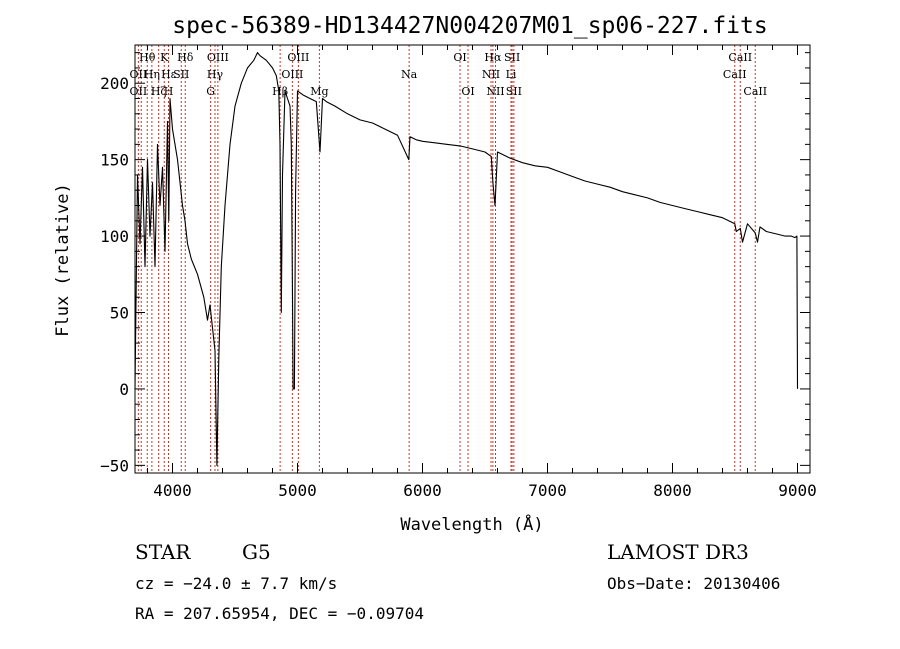  I want to click on line-label: Li, so click(511, 74).